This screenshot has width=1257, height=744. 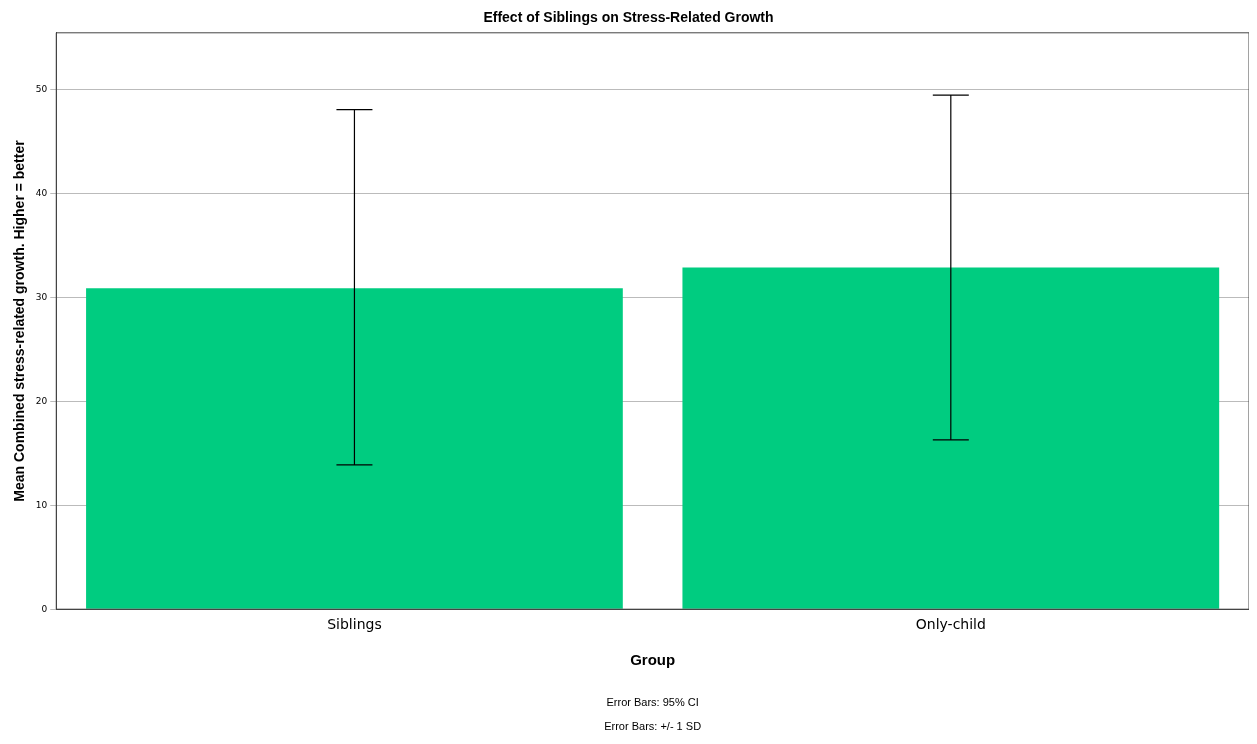 What do you see at coordinates (653, 660) in the screenshot?
I see `x-axis-title: Group` at bounding box center [653, 660].